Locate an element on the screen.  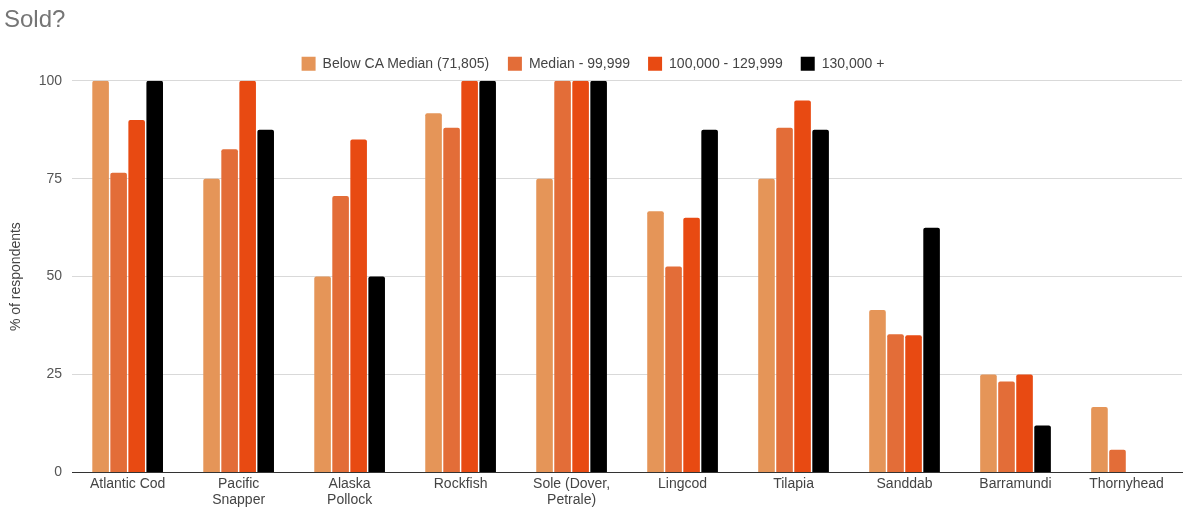
y-tick-label: 25 is located at coordinates (54, 373).